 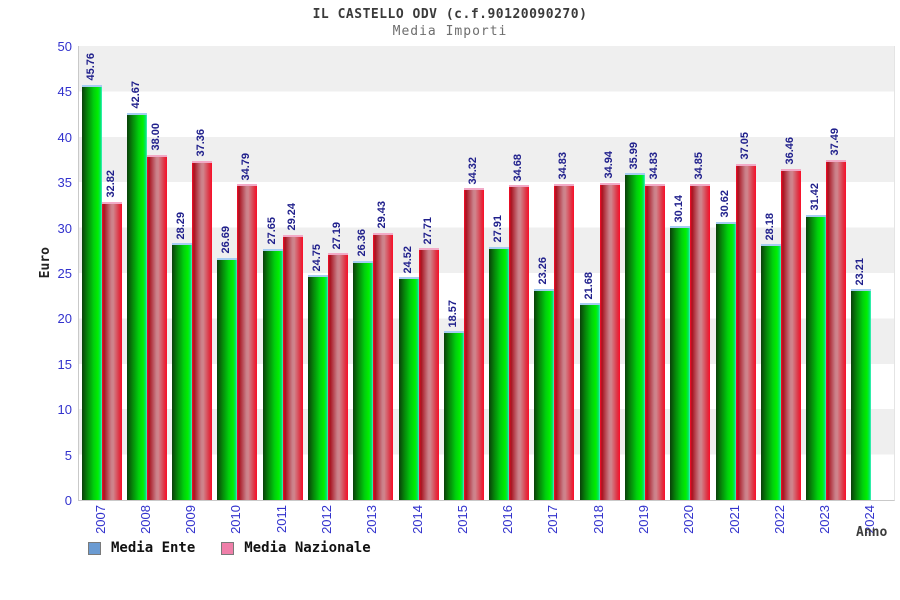 I want to click on y-axis-title: Euro, so click(x=45, y=263).